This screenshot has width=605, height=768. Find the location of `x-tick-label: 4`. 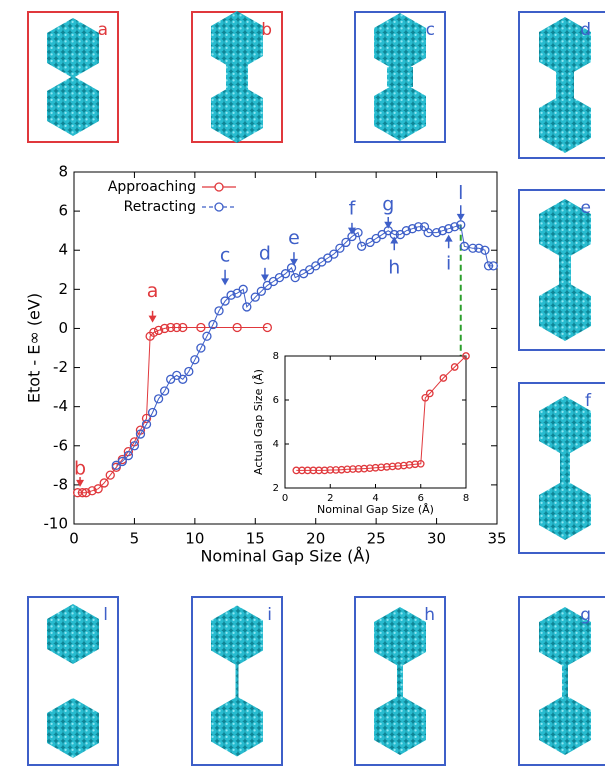

x-tick-label: 4 is located at coordinates (375, 498).